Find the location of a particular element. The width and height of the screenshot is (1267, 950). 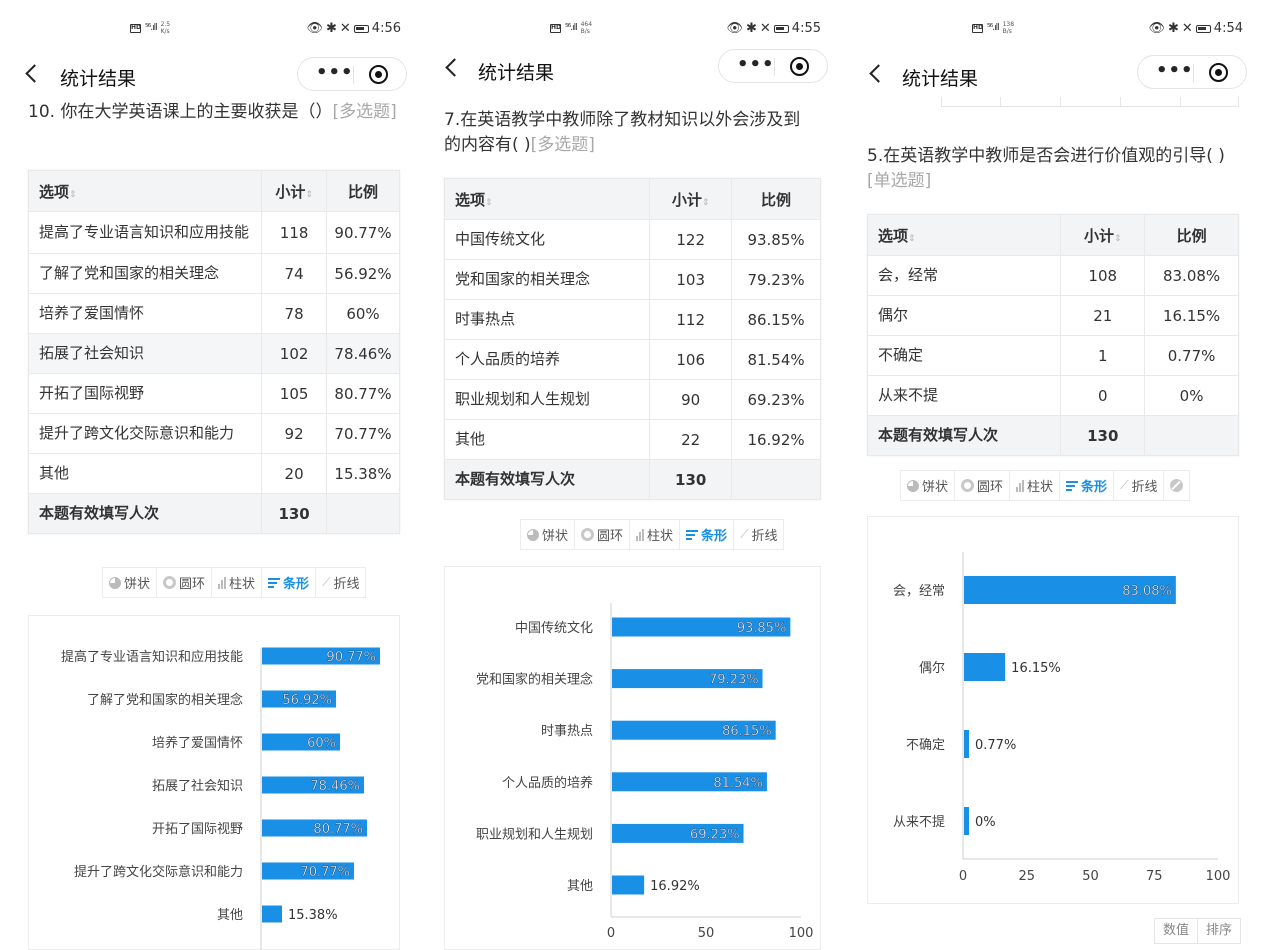

table-total-row: 本题有效填写人次 130 is located at coordinates (632, 479).